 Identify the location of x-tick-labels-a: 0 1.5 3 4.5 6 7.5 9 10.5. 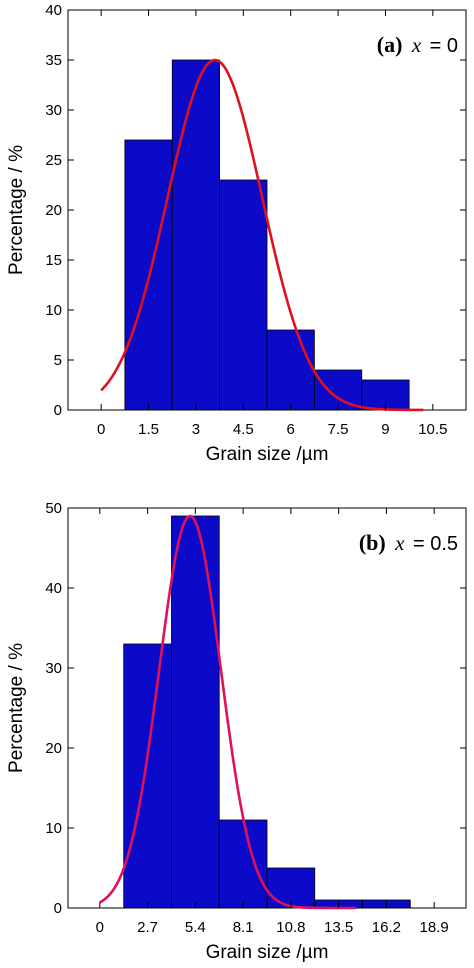
(272, 429).